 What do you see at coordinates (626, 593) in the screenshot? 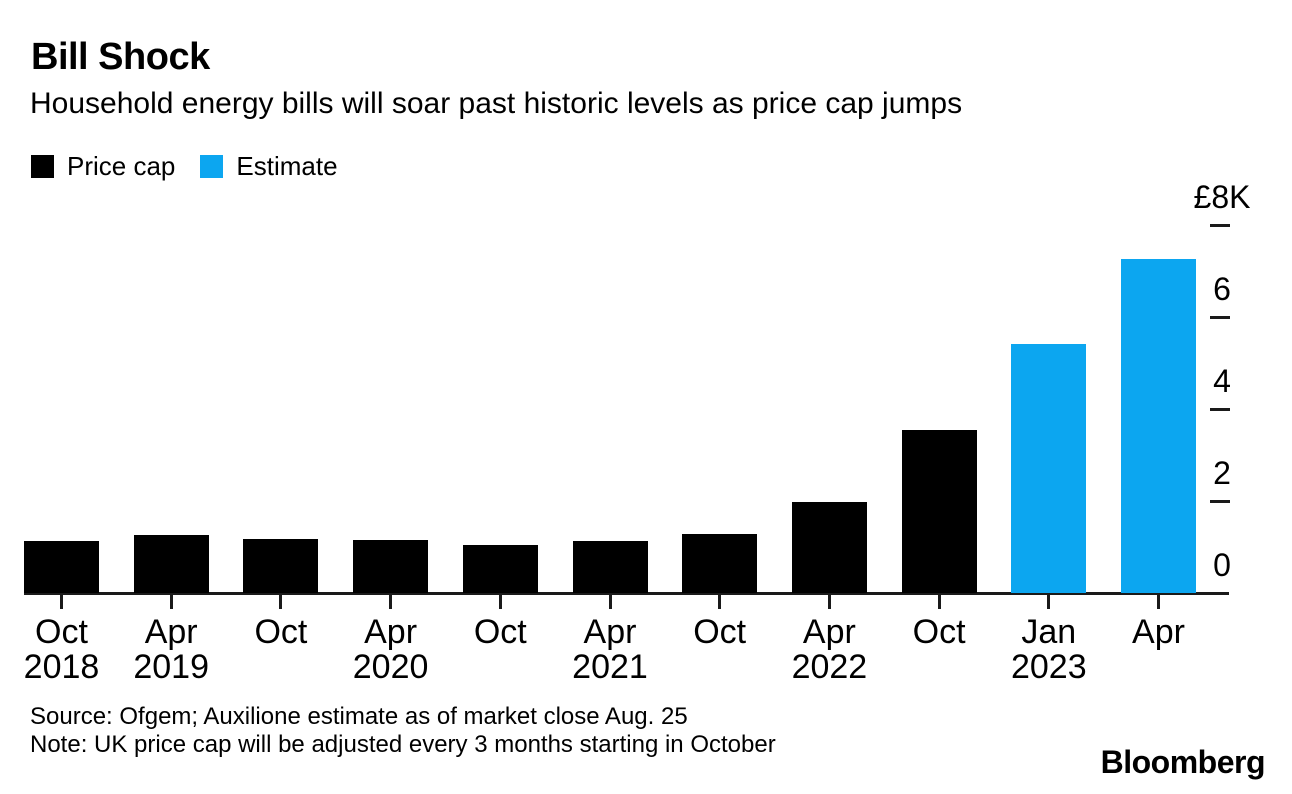
I see `x-axis-line` at bounding box center [626, 593].